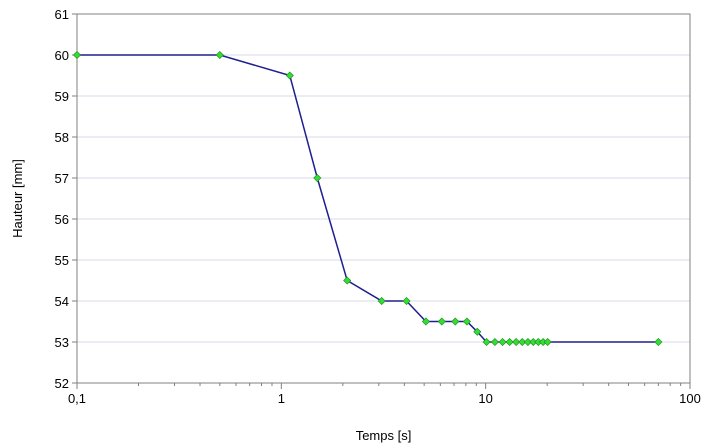 The image size is (711, 447). I want to click on x-tick-label: 0,1, so click(77, 398).